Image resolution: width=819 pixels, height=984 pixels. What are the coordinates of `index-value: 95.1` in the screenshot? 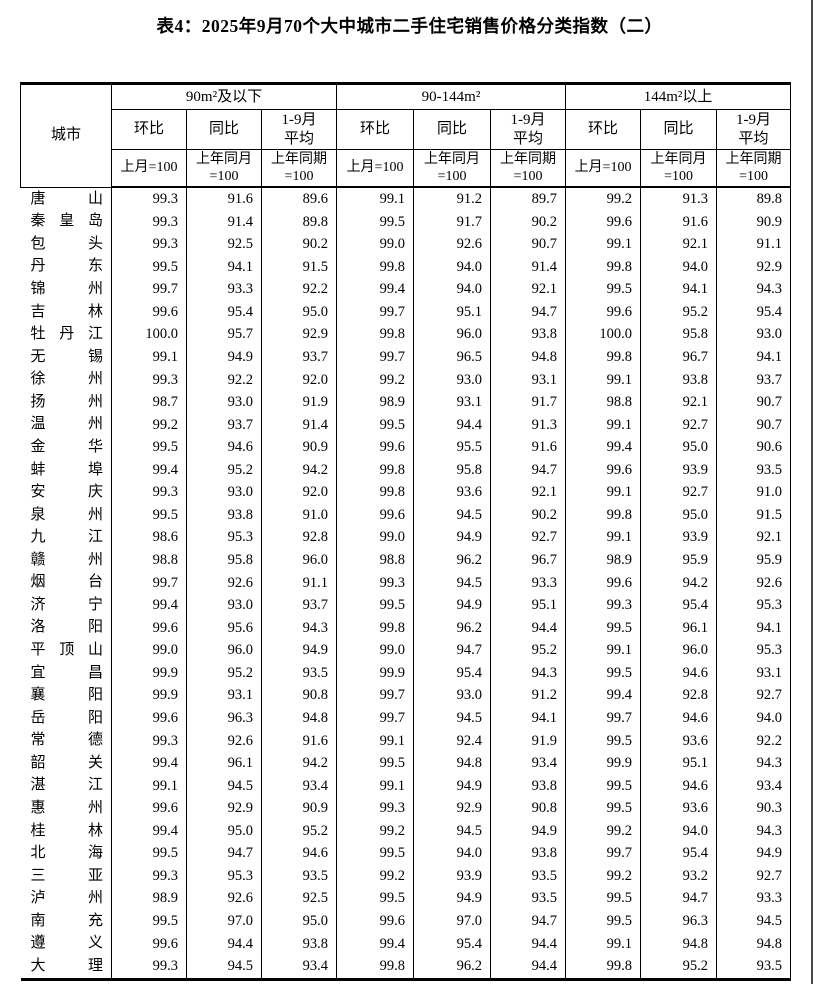 It's located at (528, 605).